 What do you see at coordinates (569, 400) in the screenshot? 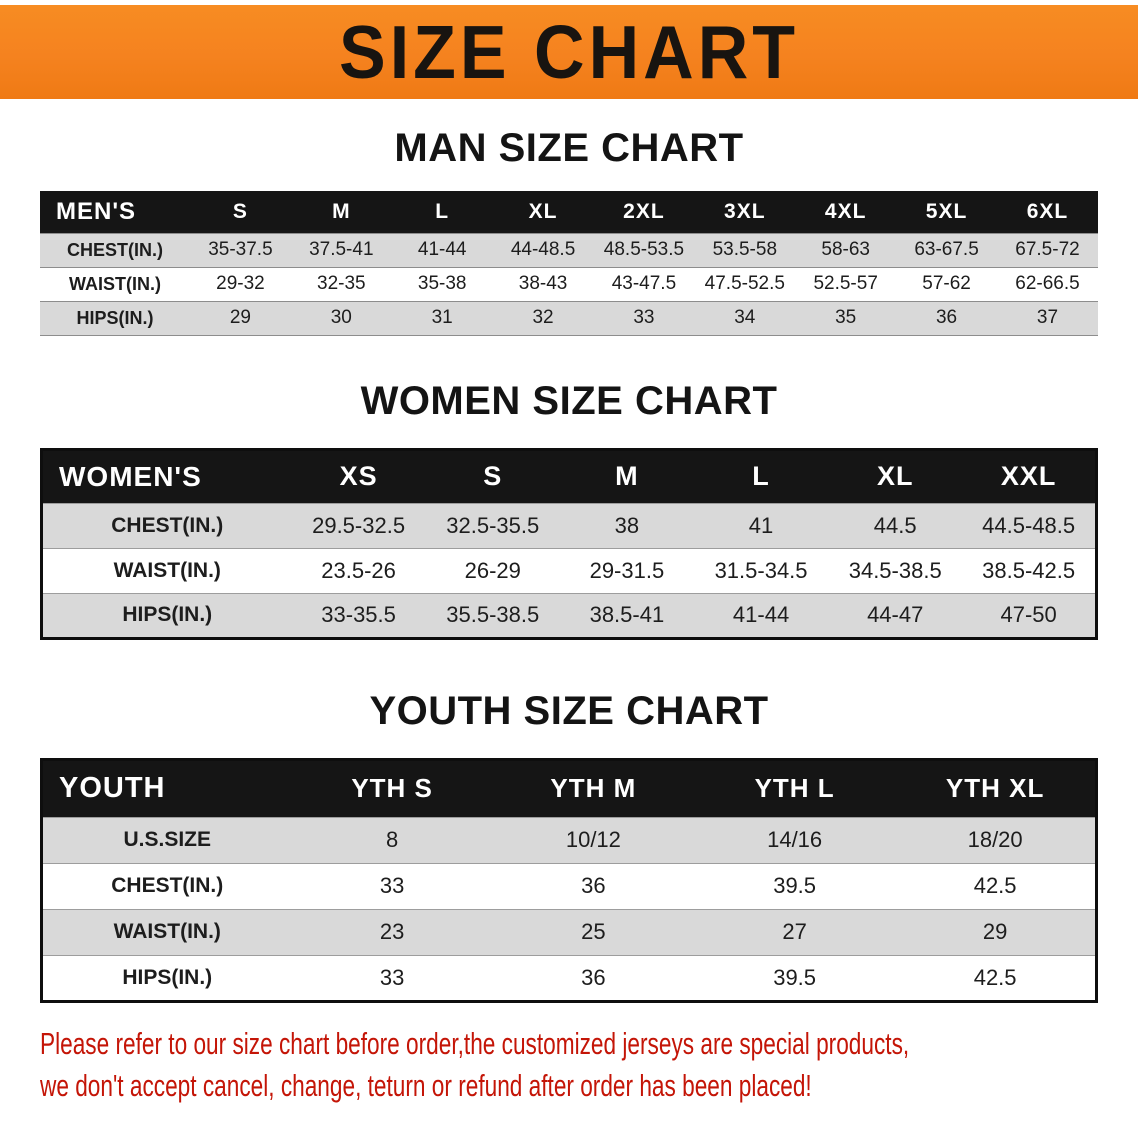
I see `women-section-heading: WOMEN SIZE CHART` at bounding box center [569, 400].